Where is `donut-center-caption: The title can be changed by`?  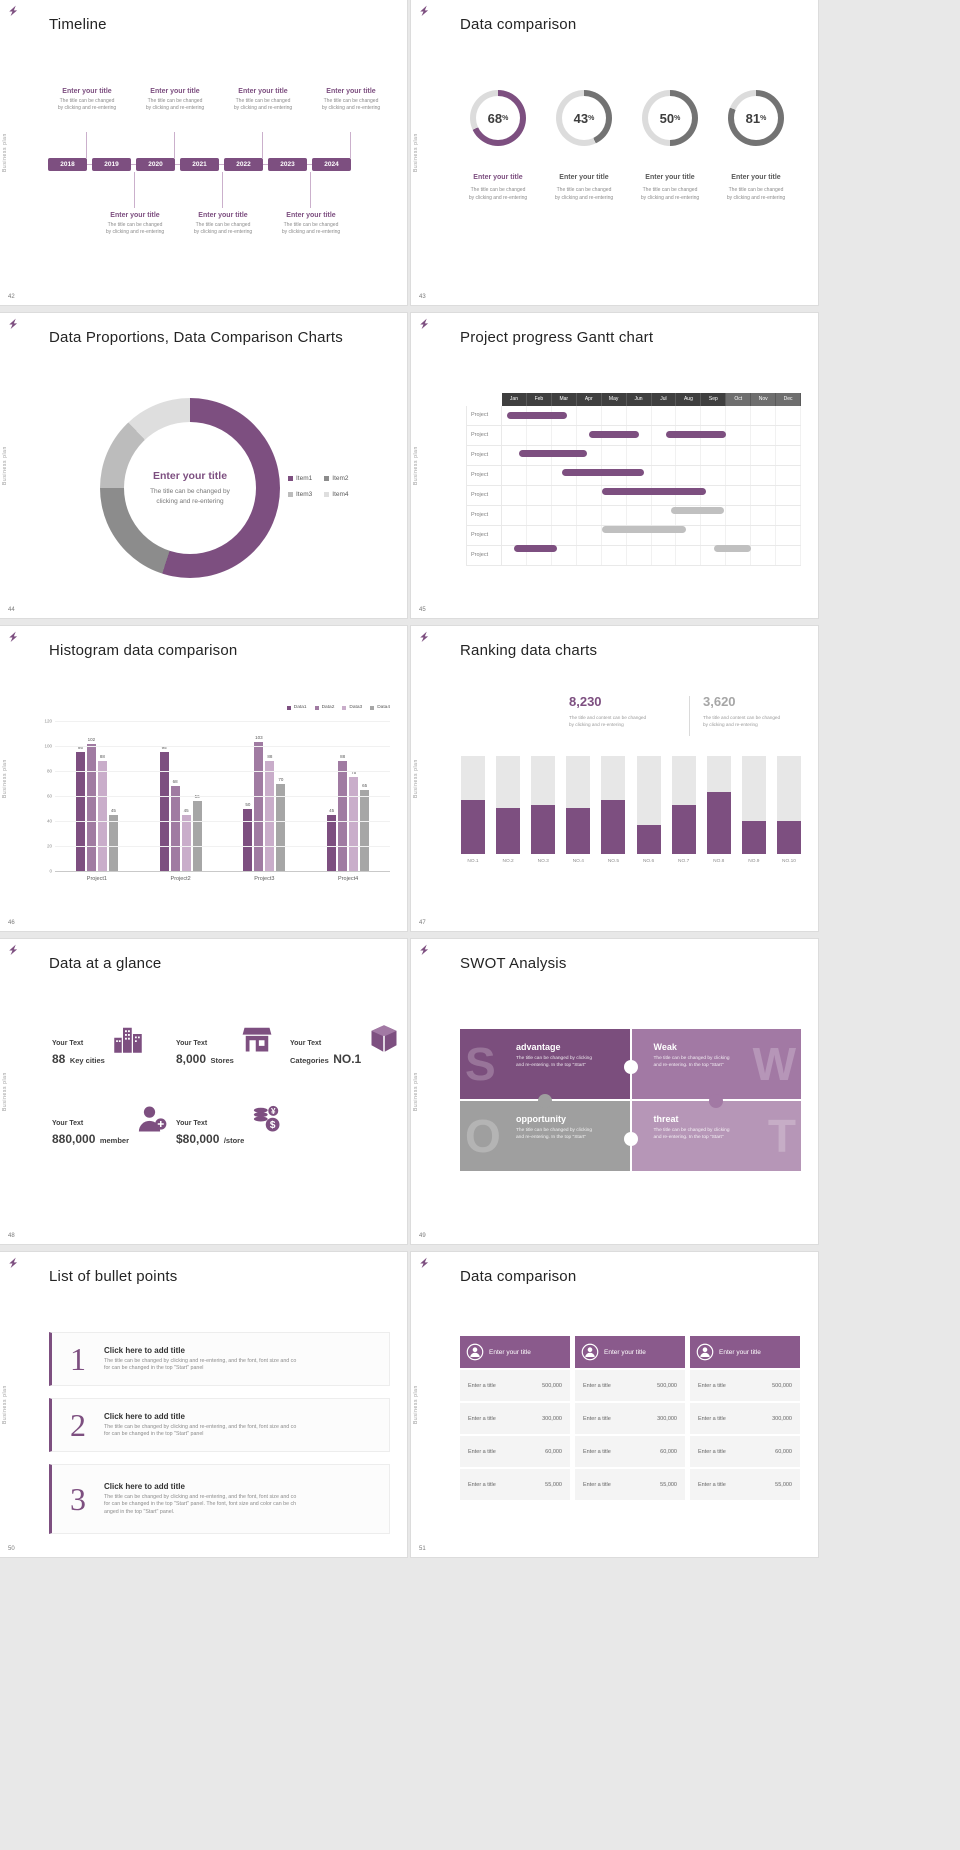
donut-center-caption: The title can be changed by is located at coordinates (190, 491).